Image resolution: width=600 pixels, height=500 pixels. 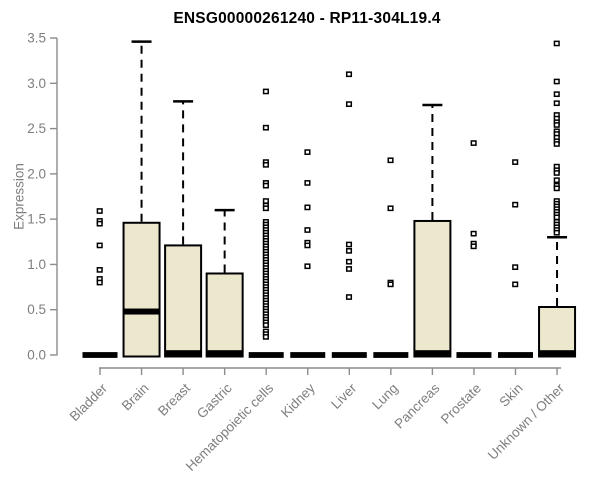 I want to click on x-tick-label: Prostate, so click(x=461, y=404).